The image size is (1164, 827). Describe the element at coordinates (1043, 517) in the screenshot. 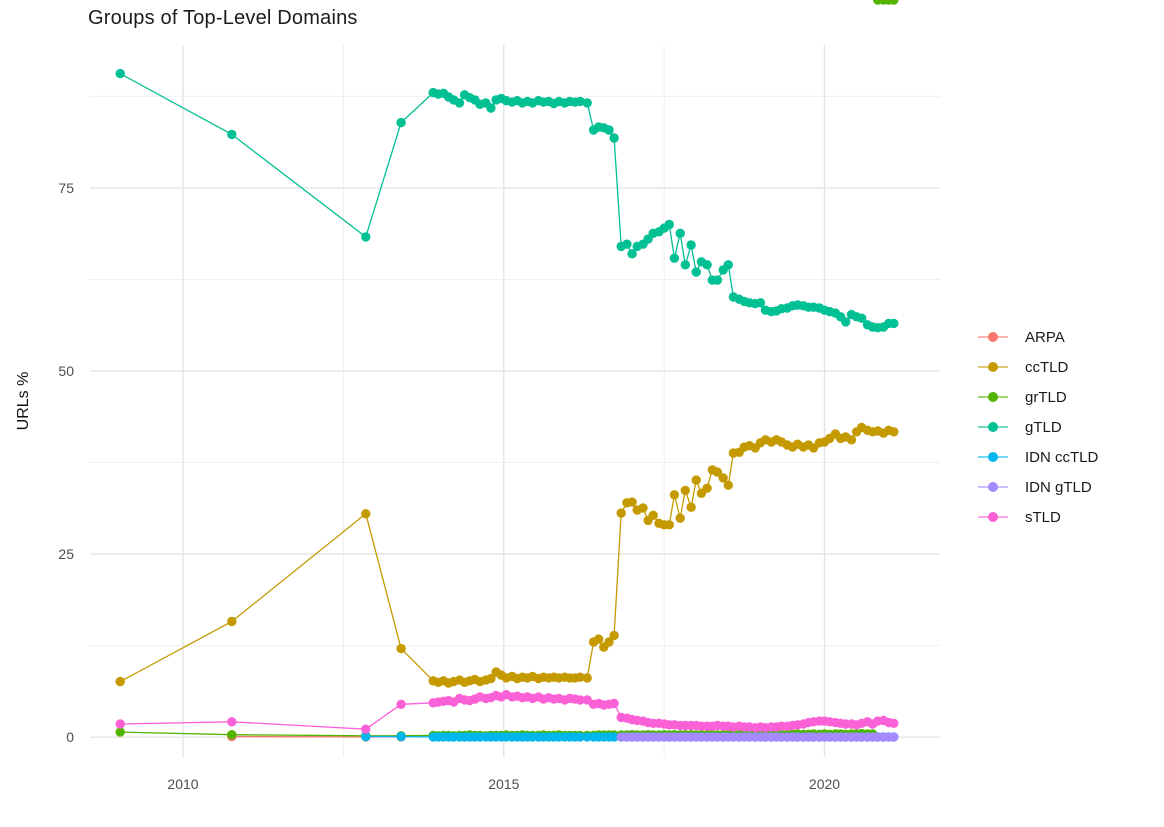

I see `legend-label-stld: sTLD` at that location.